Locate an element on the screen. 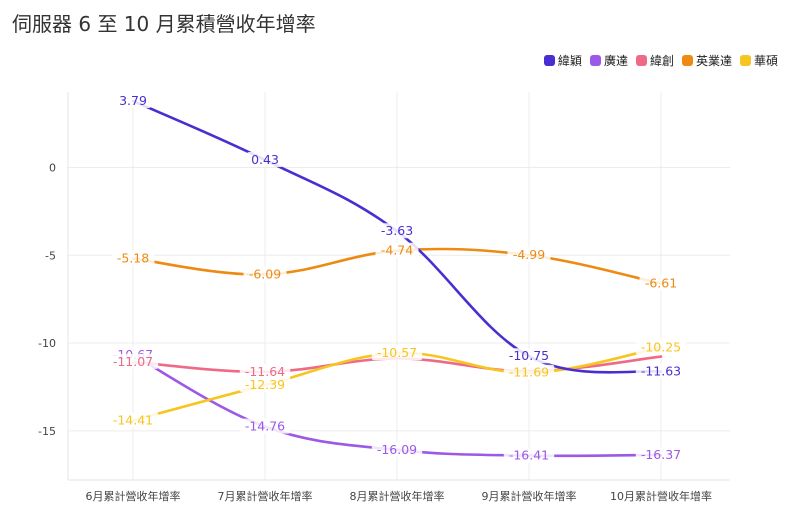 The image size is (796, 512). data-label: -6.61 is located at coordinates (661, 283).